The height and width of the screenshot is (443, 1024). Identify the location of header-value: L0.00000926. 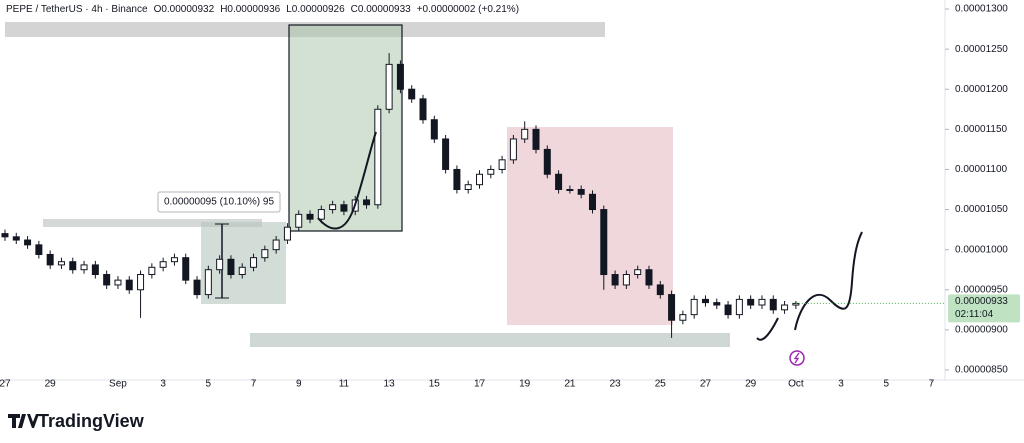
(315, 9).